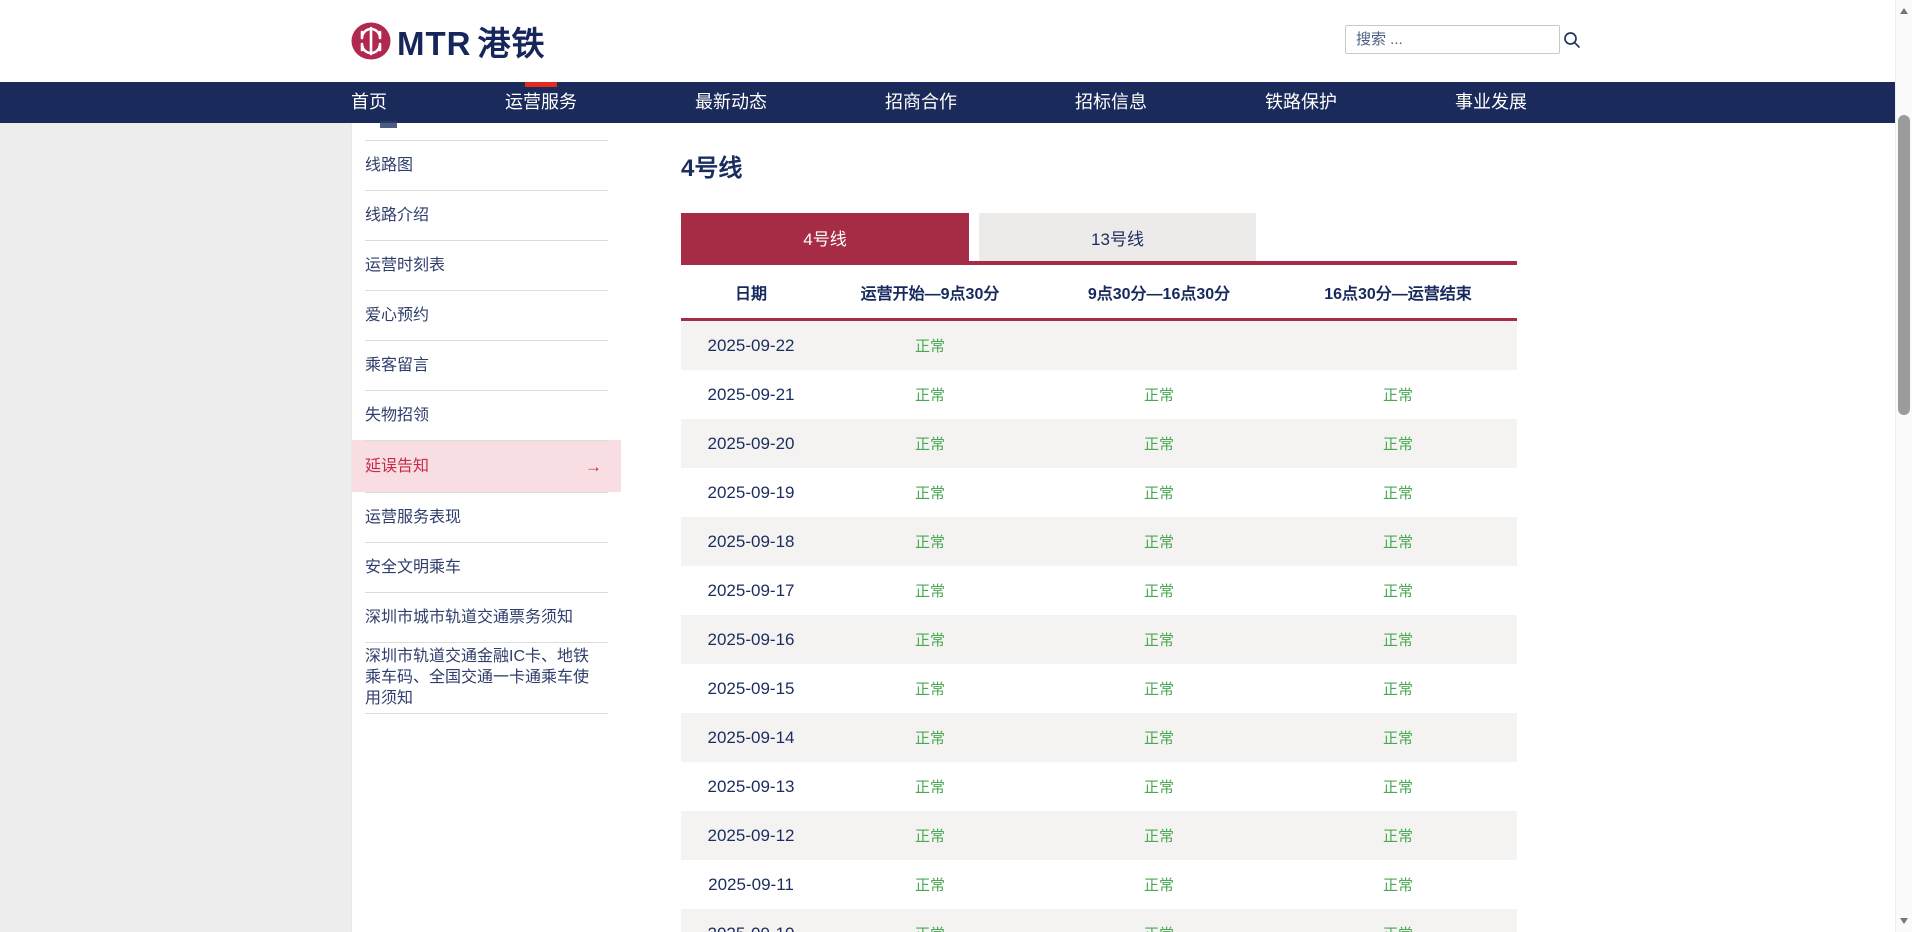 The width and height of the screenshot is (1912, 932). Describe the element at coordinates (486, 165) in the screenshot. I see `sidebar-item: 线路图` at that location.